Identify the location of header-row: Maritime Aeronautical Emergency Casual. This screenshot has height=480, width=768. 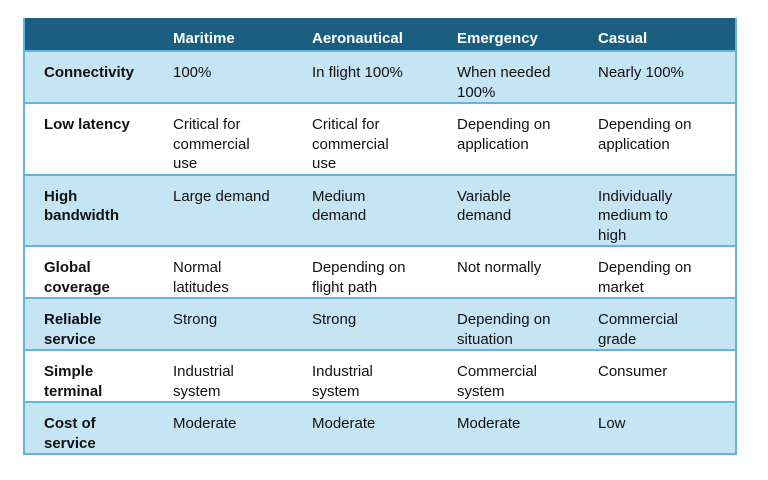
(380, 34).